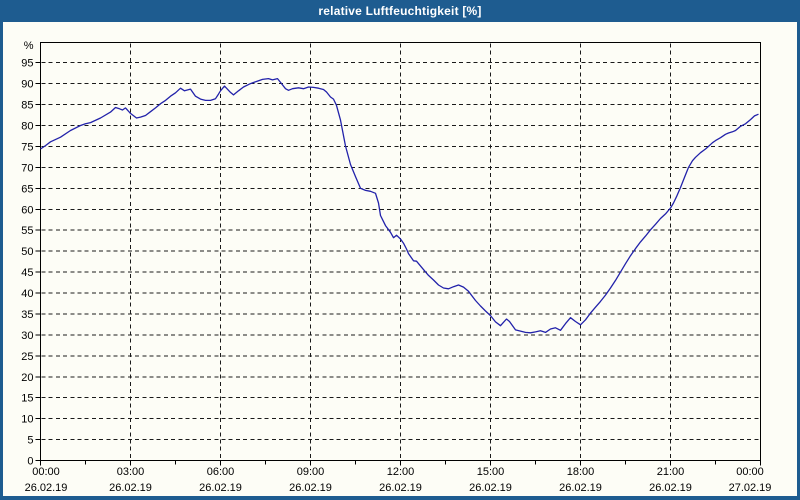 The width and height of the screenshot is (800, 500). What do you see at coordinates (401, 472) in the screenshot?
I see `x-tick-time-label: 12:00` at bounding box center [401, 472].